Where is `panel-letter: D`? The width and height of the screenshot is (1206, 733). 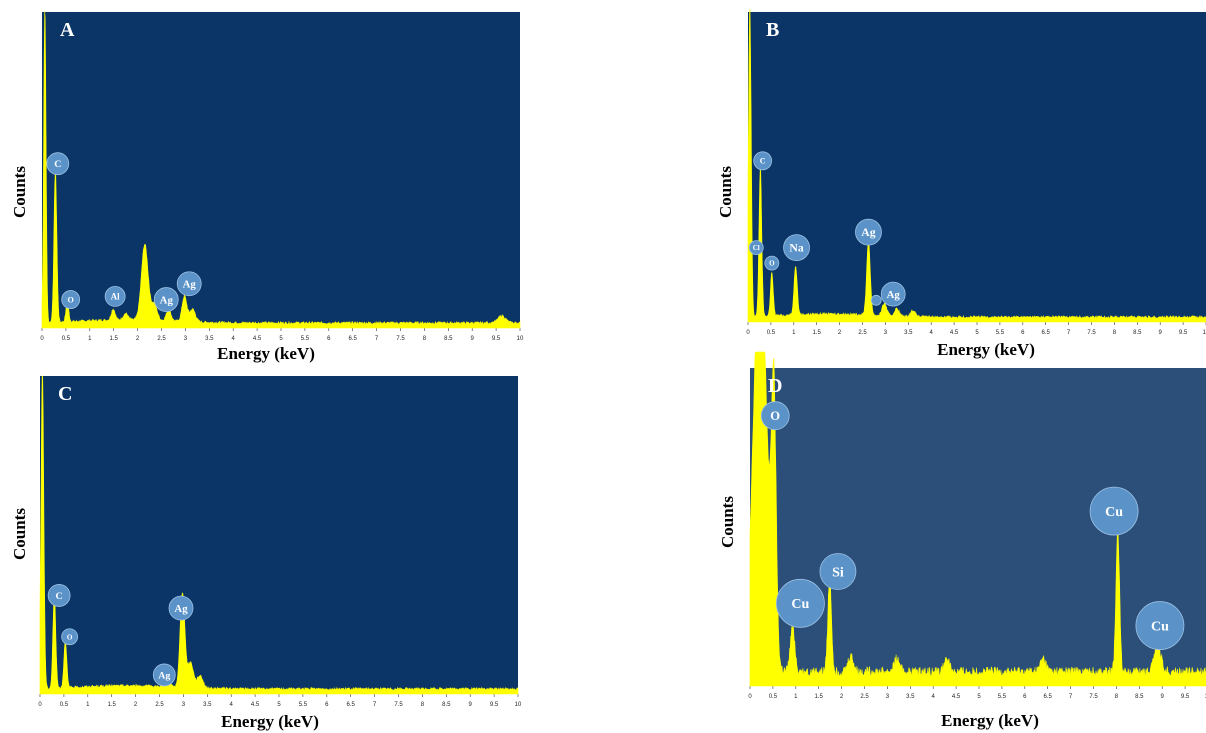
panel-letter: D is located at coordinates (775, 386).